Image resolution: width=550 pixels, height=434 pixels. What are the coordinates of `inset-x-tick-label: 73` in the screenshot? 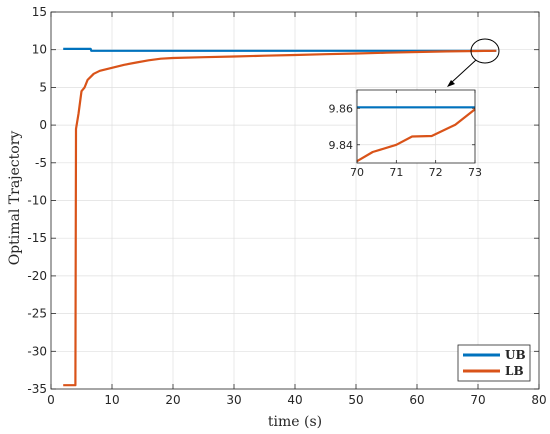 It's located at (475, 172).